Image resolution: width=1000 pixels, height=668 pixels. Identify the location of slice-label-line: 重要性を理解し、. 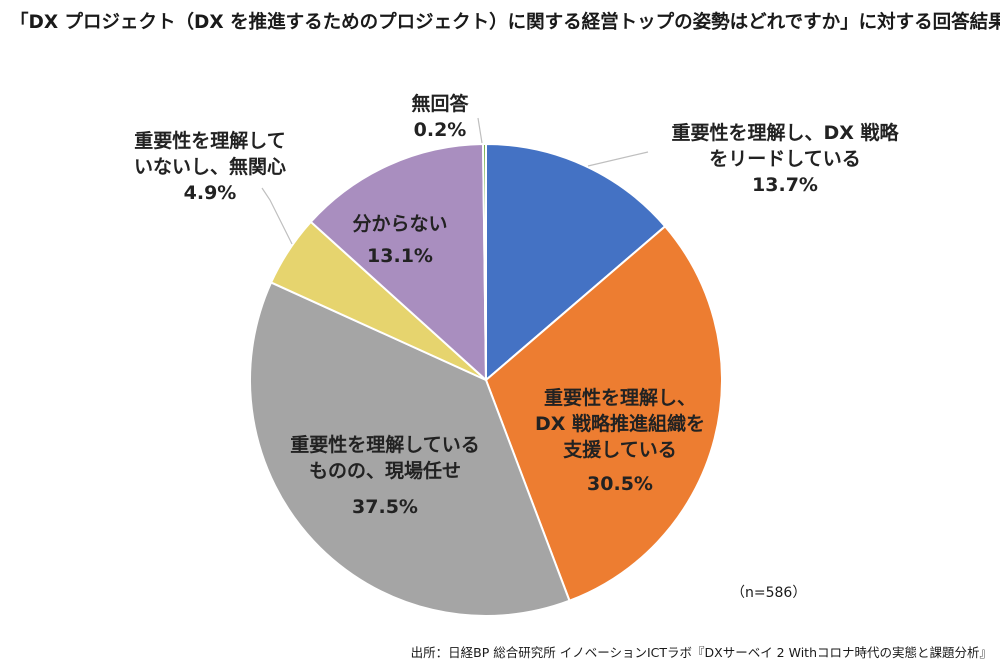
(619, 398).